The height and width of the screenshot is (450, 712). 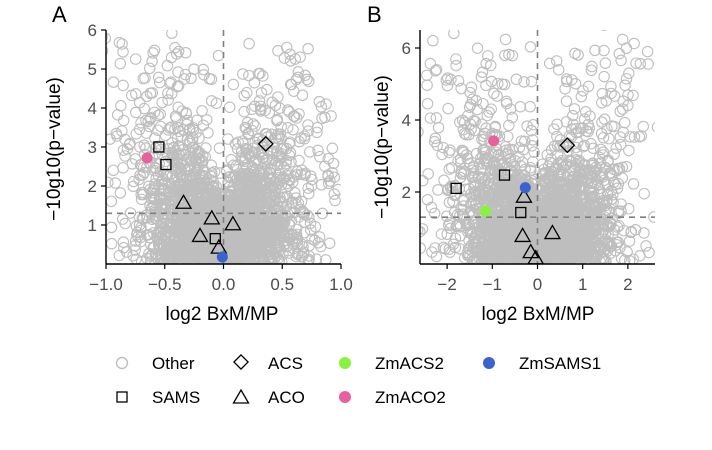 What do you see at coordinates (159, 147) in the screenshot?
I see `sams-point` at bounding box center [159, 147].